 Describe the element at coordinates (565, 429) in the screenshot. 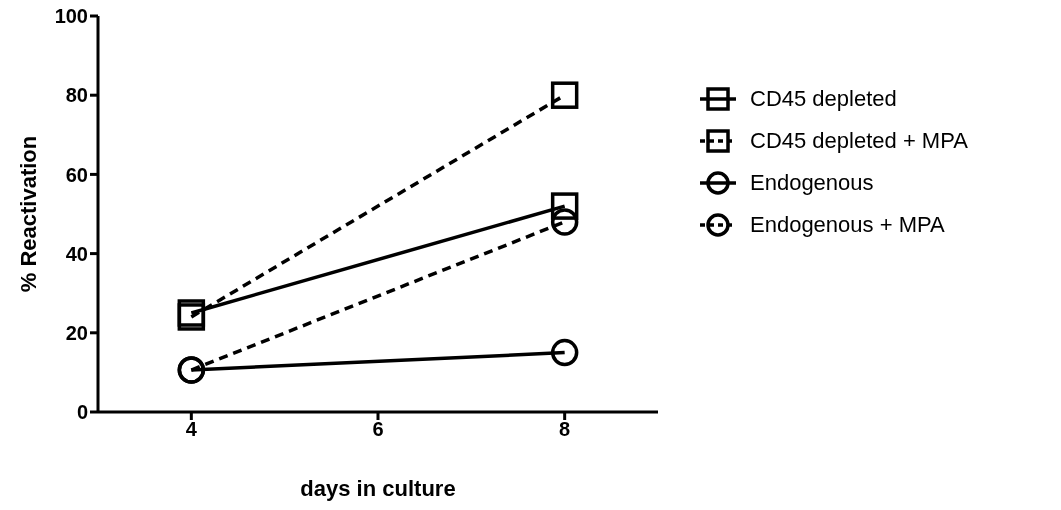

I see `x-tick-label: 8` at that location.